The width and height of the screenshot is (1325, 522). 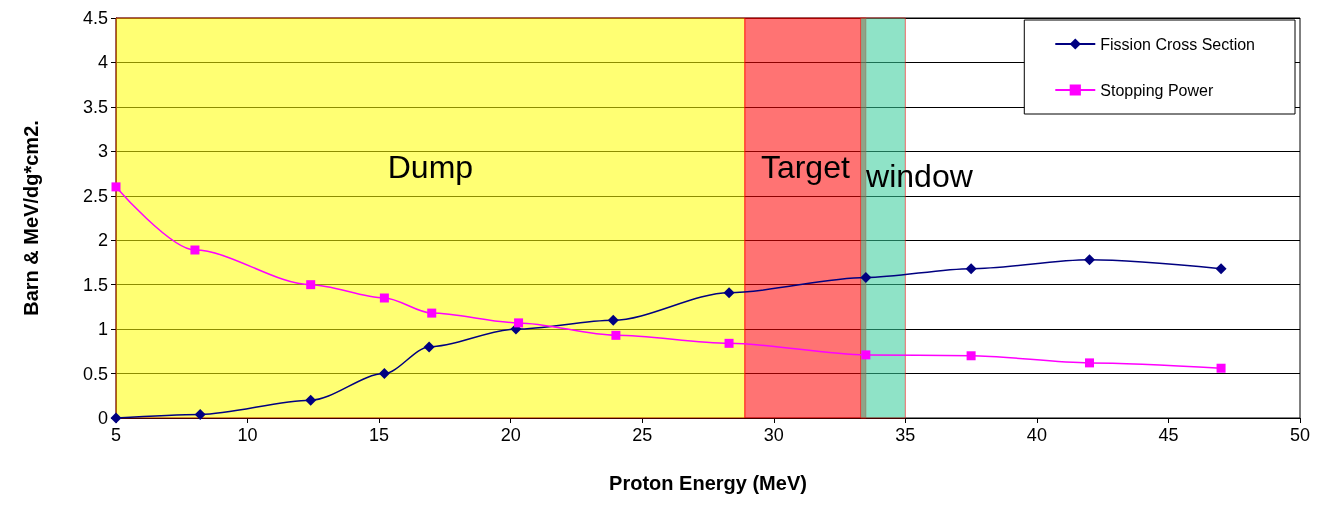 What do you see at coordinates (95, 284) in the screenshot?
I see `y-tick-label: 1.5` at bounding box center [95, 284].